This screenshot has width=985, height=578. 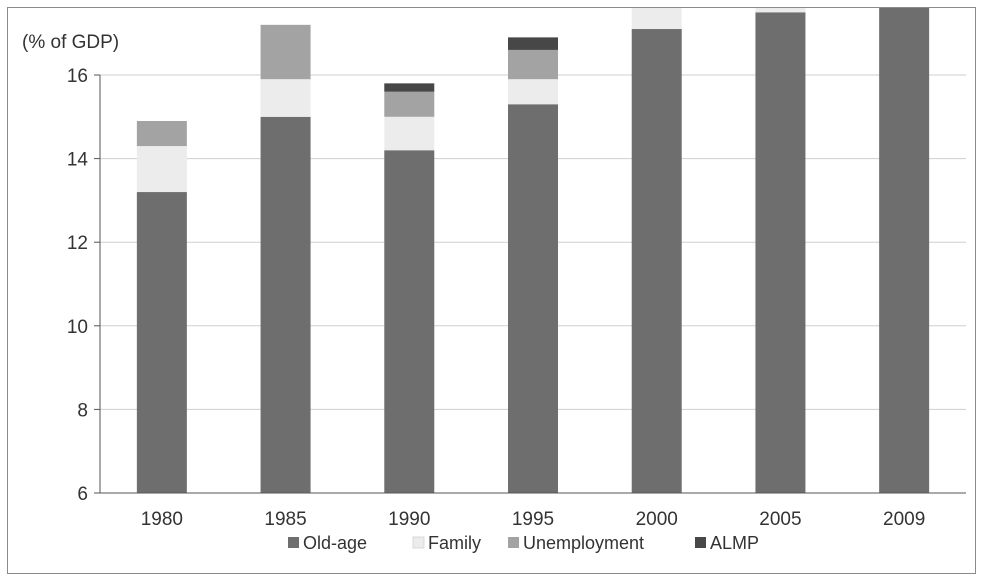 What do you see at coordinates (533, 298) in the screenshot?
I see `bar-old-age-1995` at bounding box center [533, 298].